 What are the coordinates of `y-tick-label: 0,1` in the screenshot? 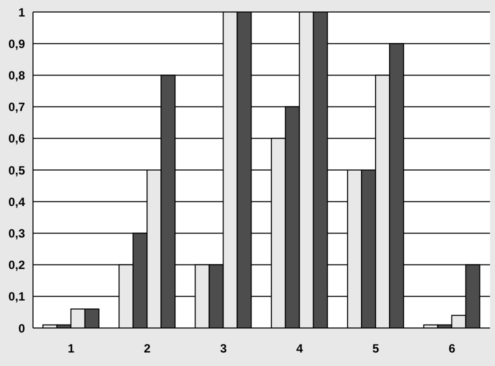 It's located at (17, 297).